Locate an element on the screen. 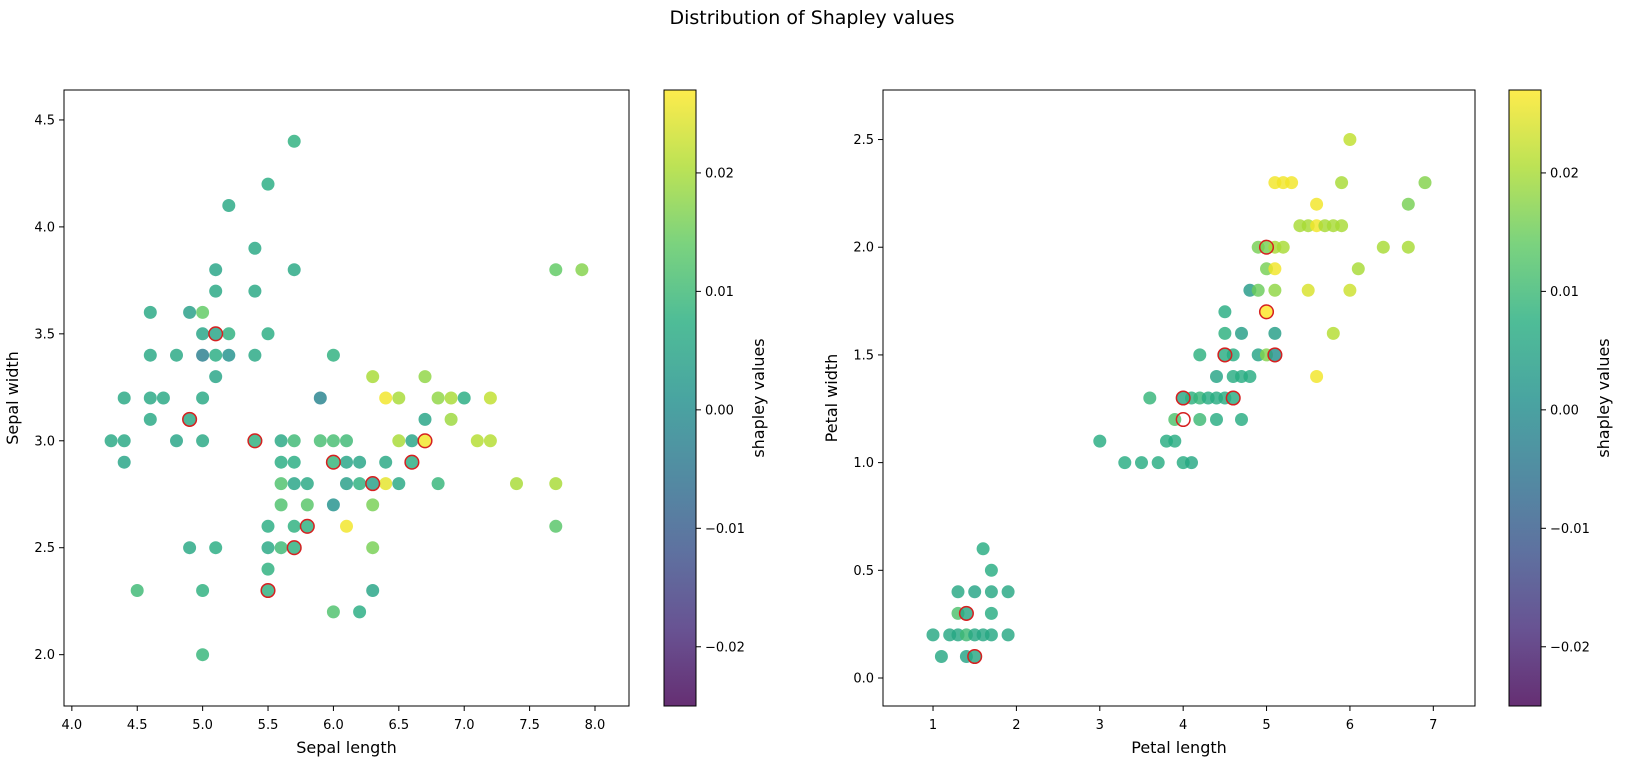 This screenshot has width=1625, height=767. x-tick-label: 5.0 is located at coordinates (202, 725).